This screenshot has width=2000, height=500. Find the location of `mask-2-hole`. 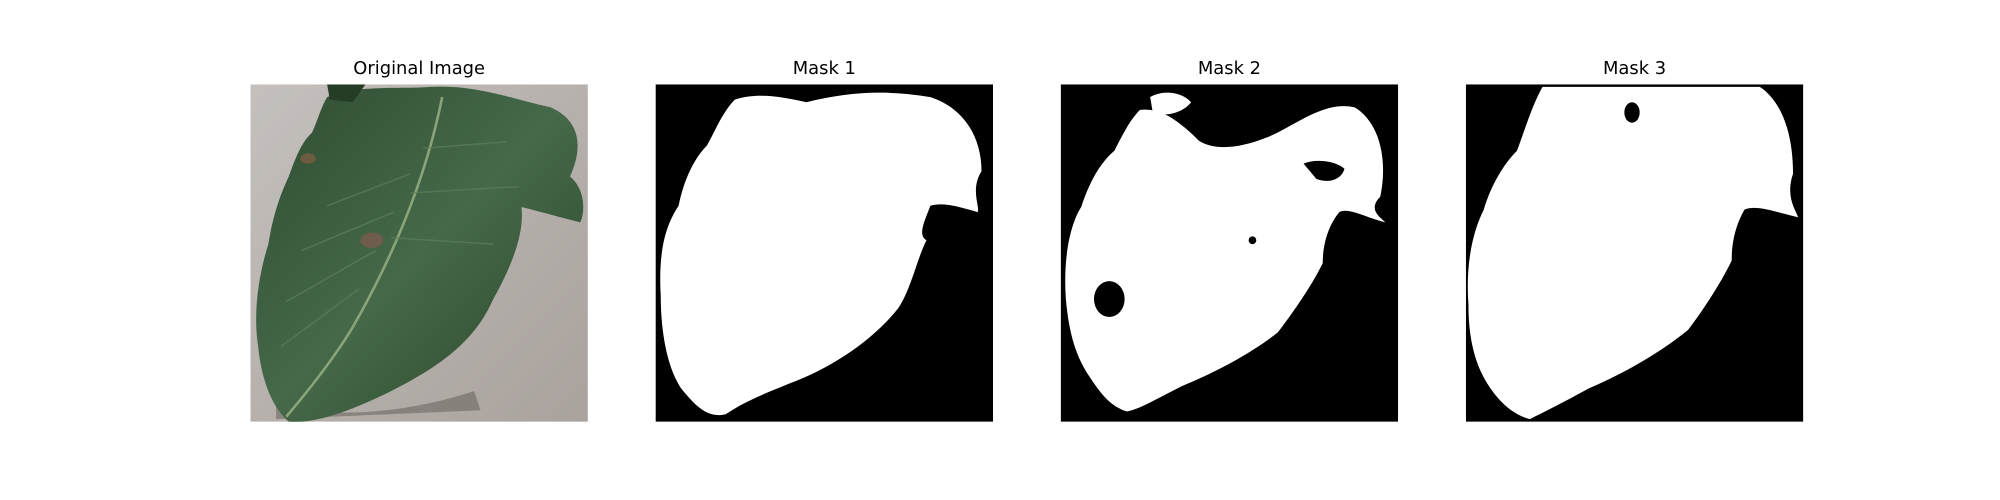

mask-2-hole is located at coordinates (1109, 299).